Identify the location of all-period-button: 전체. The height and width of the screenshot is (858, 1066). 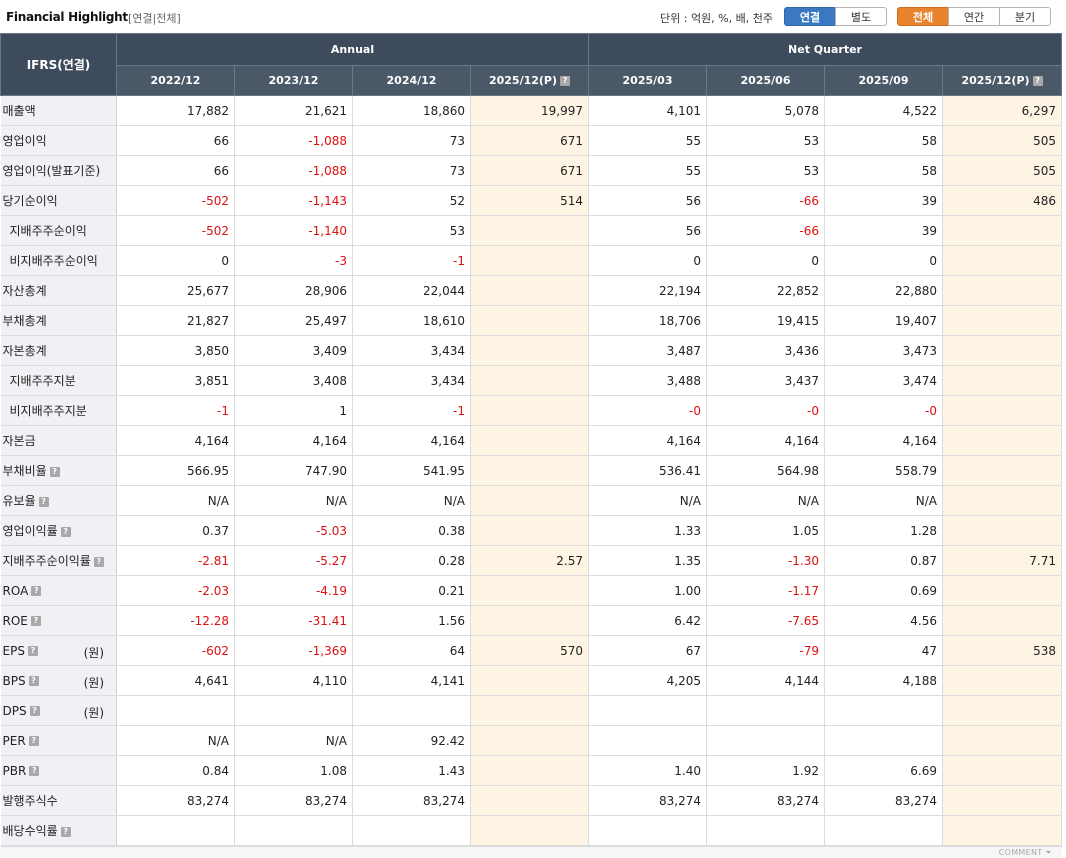
(923, 16).